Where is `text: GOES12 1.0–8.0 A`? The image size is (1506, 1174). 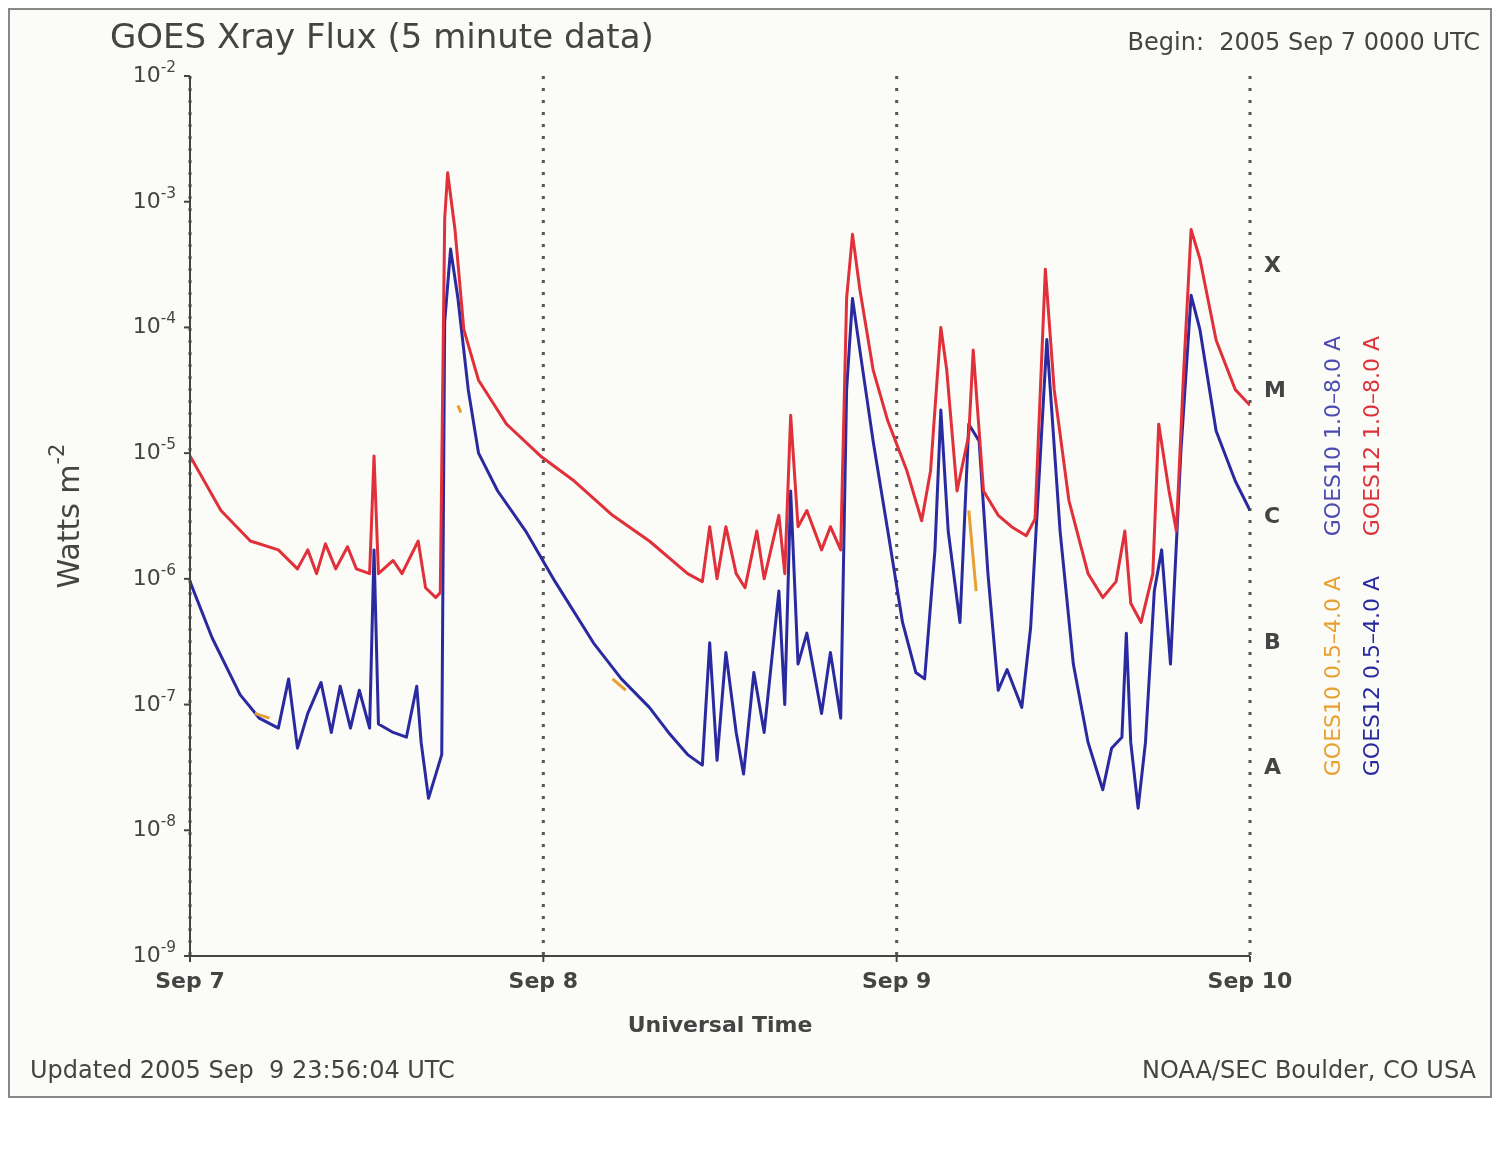
text: GOES12 1.0–8.0 A is located at coordinates (1371, 435).